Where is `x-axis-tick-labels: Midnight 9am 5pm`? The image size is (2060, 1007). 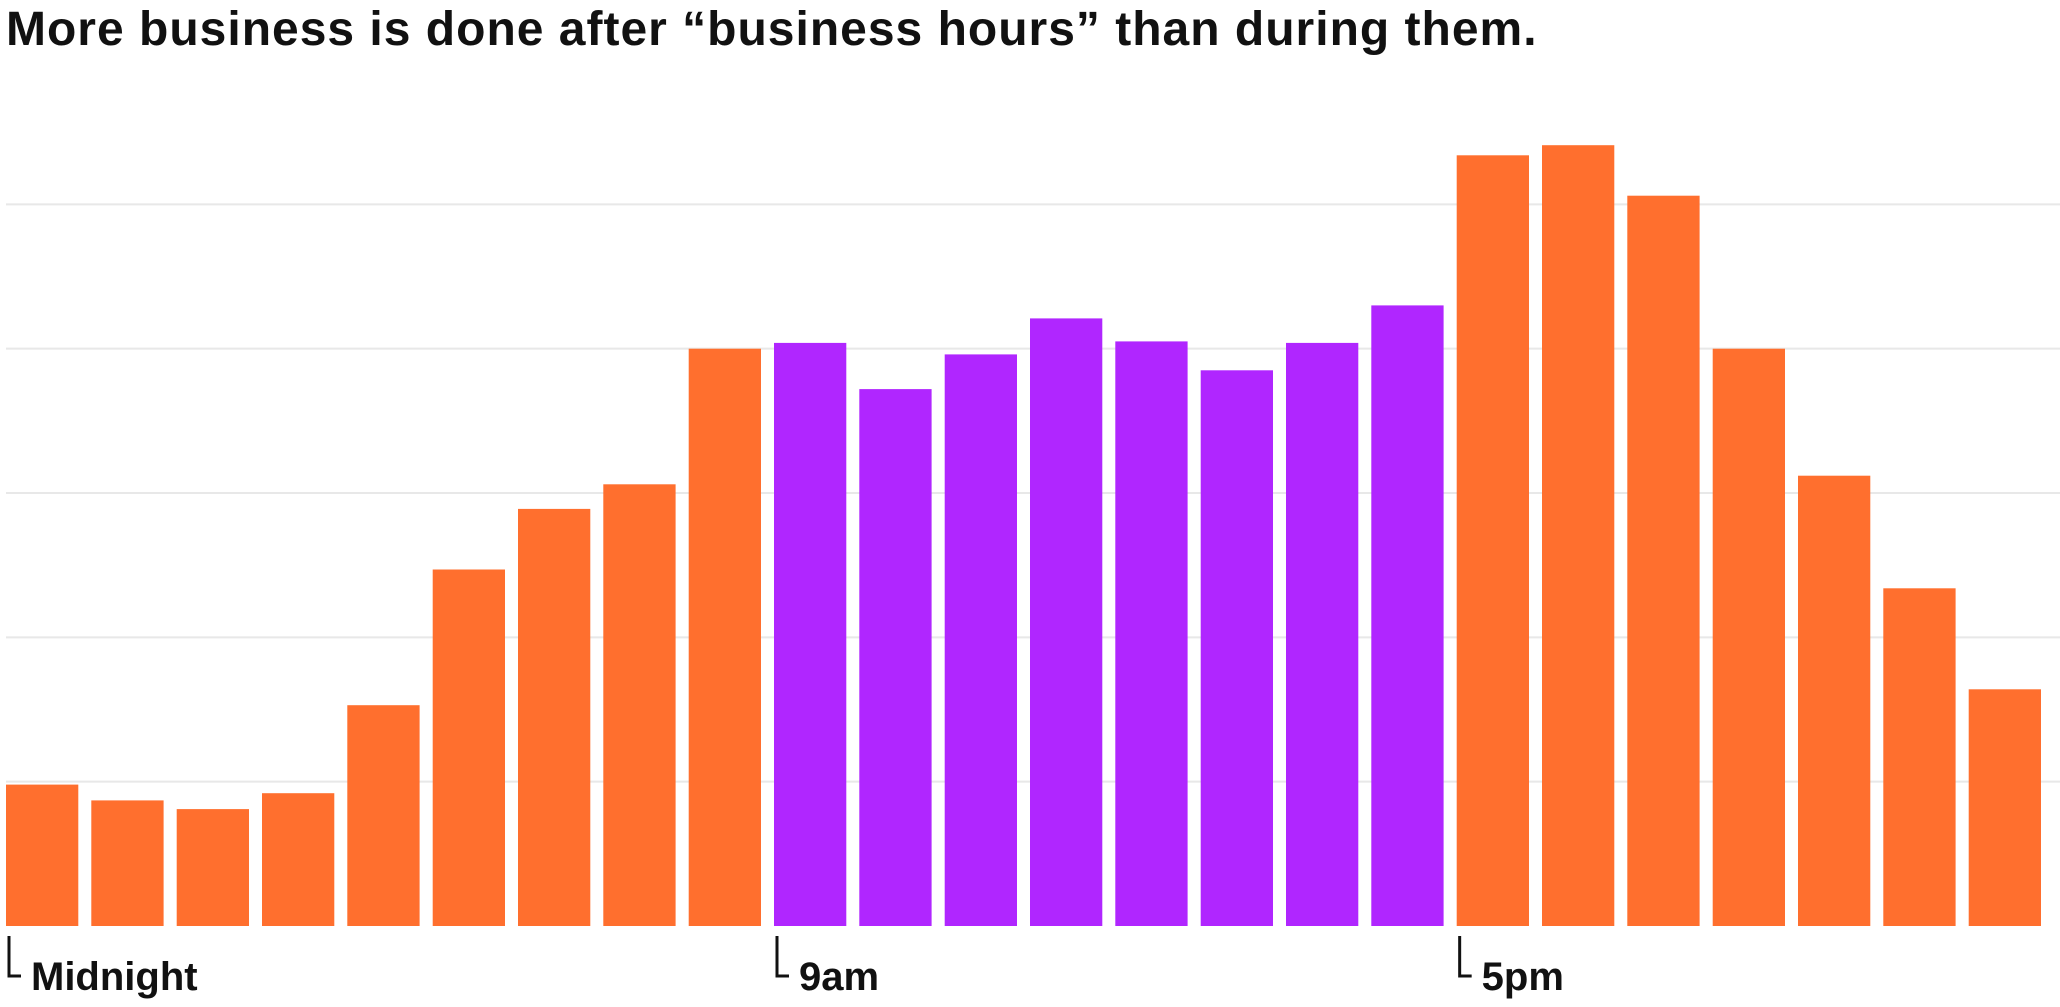 x-axis-tick-labels: Midnight 9am 5pm is located at coordinates (785, 967).